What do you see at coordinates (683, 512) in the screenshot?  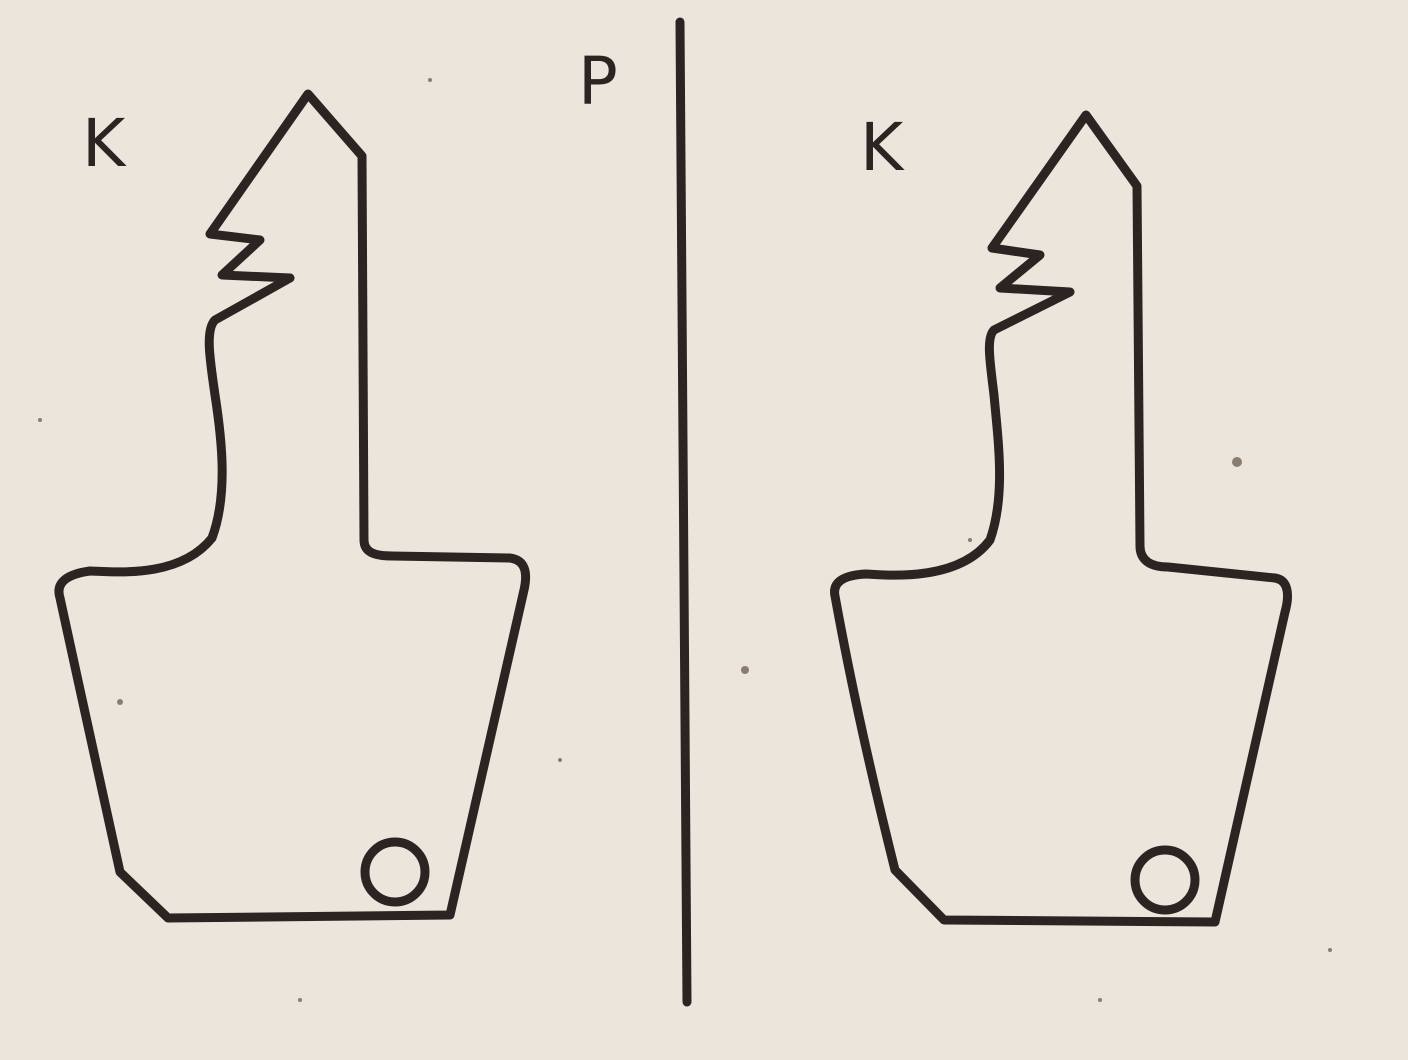 I see `mirror-line` at bounding box center [683, 512].